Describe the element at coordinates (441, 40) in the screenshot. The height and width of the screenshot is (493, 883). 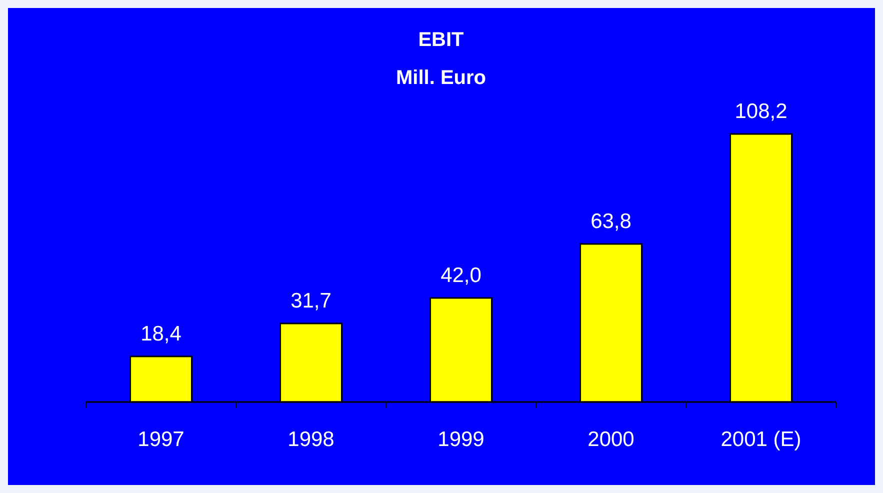
I see `chart-title: EBIT` at that location.